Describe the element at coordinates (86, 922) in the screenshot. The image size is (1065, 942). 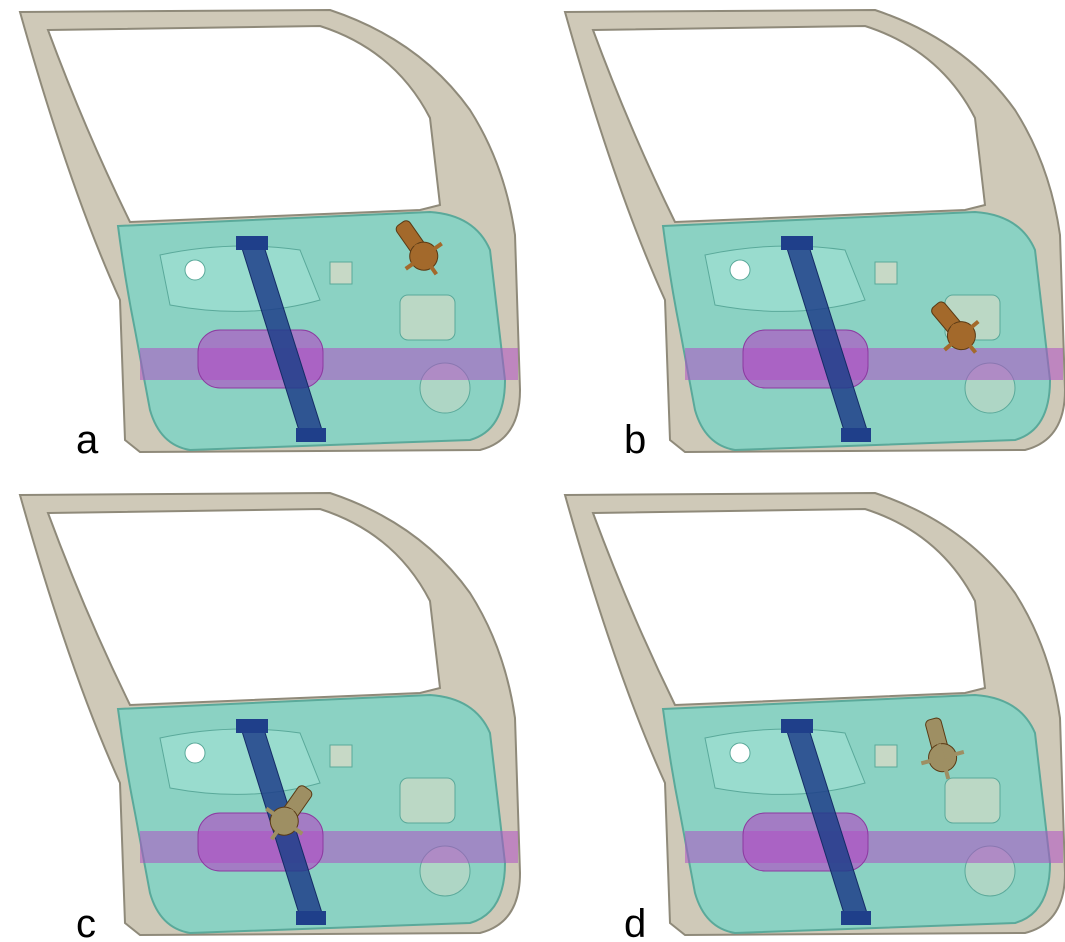
I see `panel-label-c: c` at that location.